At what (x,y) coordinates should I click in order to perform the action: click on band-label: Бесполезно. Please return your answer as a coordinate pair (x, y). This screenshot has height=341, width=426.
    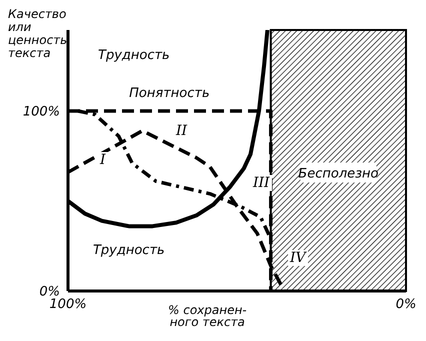
    Looking at the image, I should click on (338, 174).